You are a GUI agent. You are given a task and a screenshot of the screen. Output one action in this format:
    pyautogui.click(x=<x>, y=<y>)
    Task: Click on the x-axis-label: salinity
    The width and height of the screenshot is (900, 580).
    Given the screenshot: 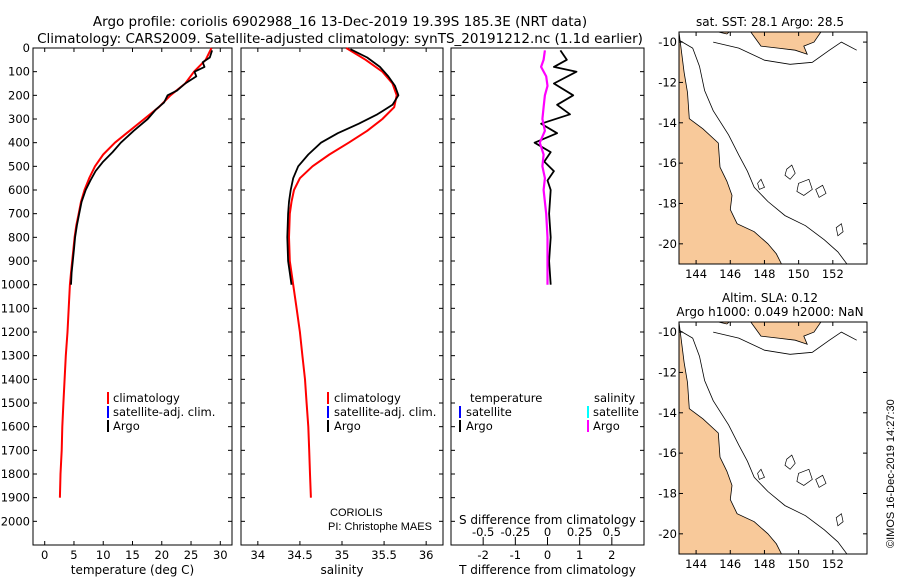 What is the action you would take?
    pyautogui.click(x=341, y=570)
    